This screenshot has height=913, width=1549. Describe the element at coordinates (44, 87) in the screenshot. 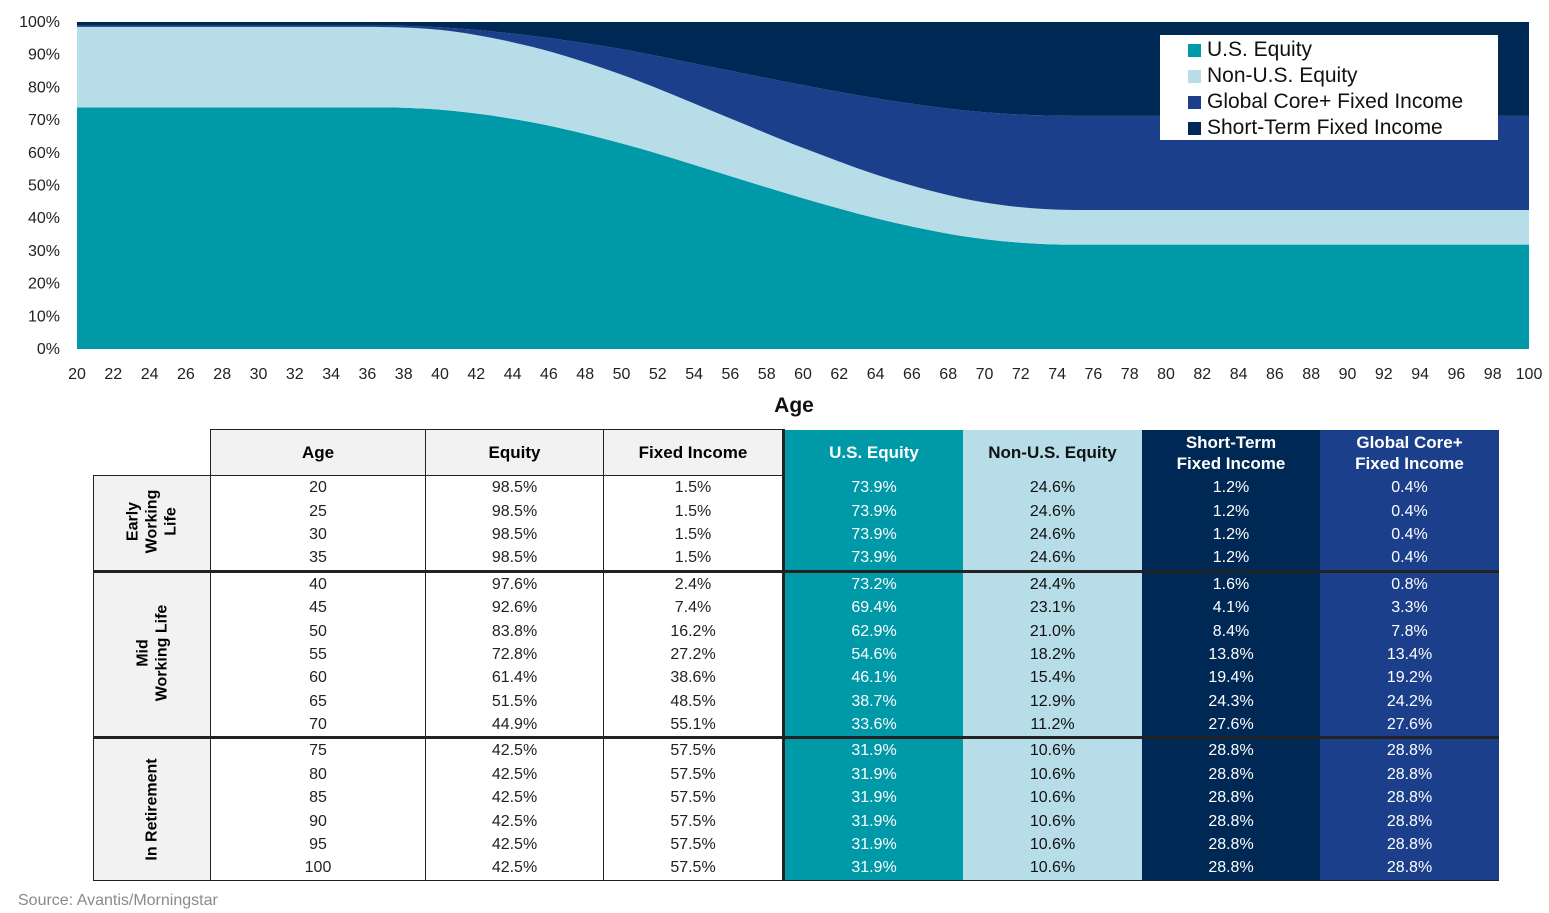

I see `y-tick-label: 80%` at that location.